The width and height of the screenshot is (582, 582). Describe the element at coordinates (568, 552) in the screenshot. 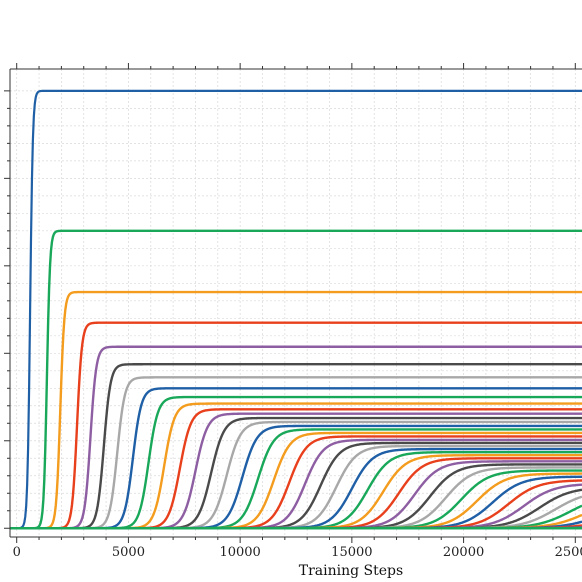

I see `x-tick-label: 25000` at that location.